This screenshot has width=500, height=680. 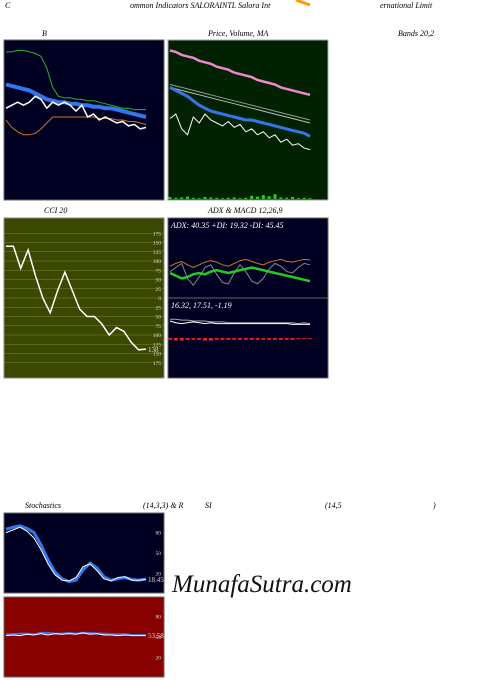 I want to click on panel-title: Price, Volume, MA, so click(x=238, y=33).